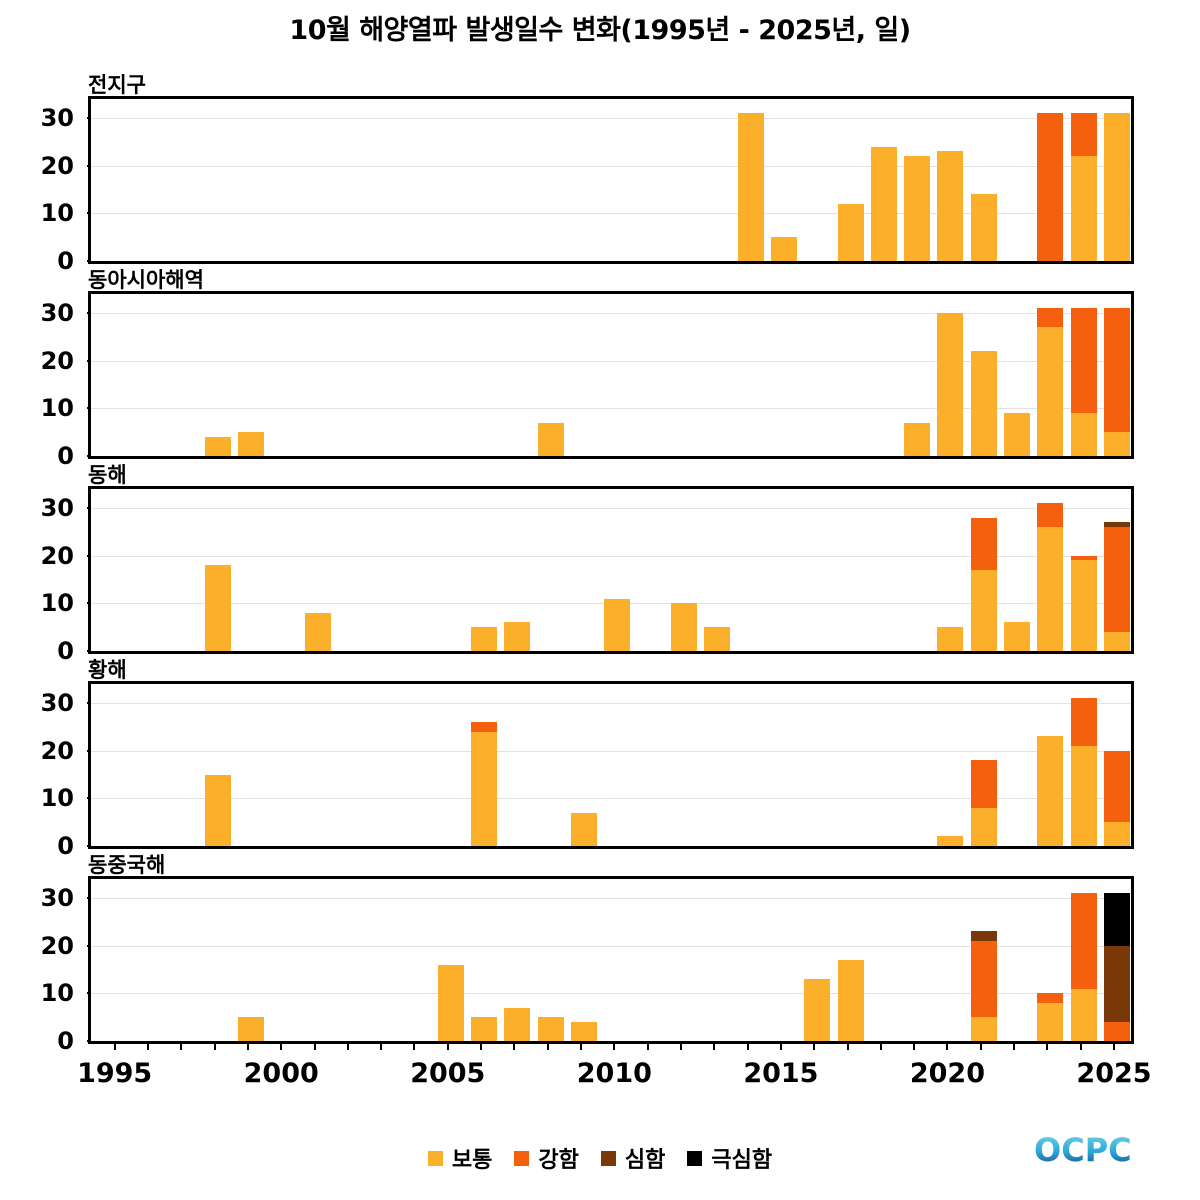 This screenshot has width=1200, height=1200. What do you see at coordinates (947, 1073) in the screenshot?
I see `x-axis-label-2020: 2020` at bounding box center [947, 1073].